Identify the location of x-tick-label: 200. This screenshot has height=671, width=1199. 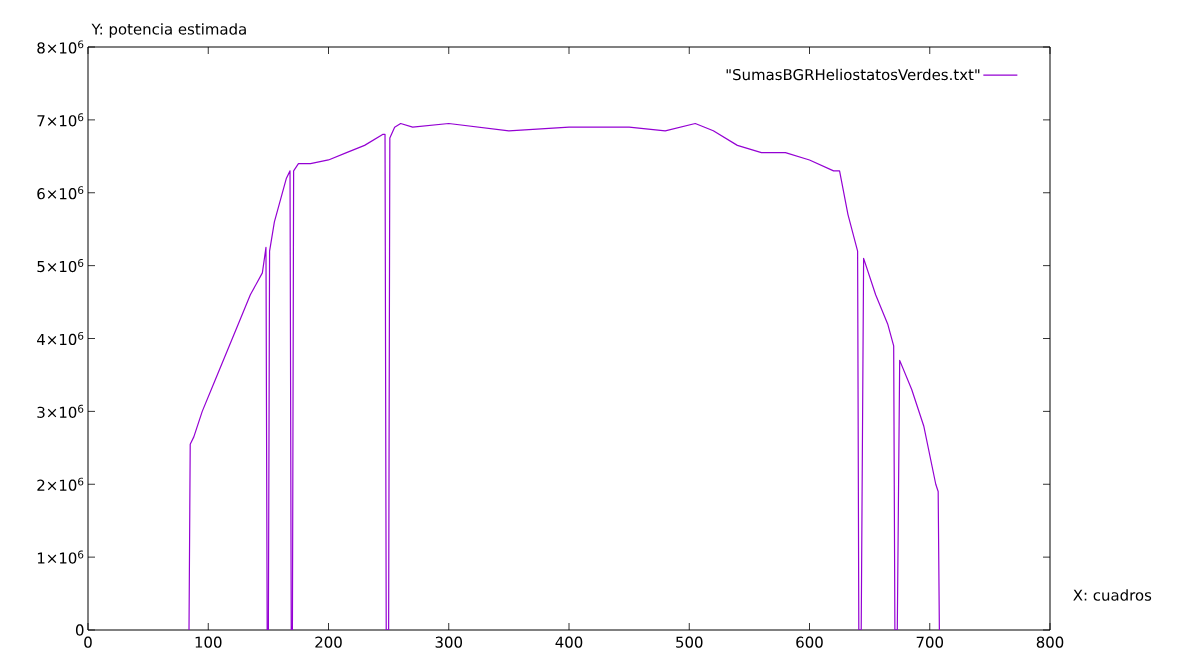
(328, 642).